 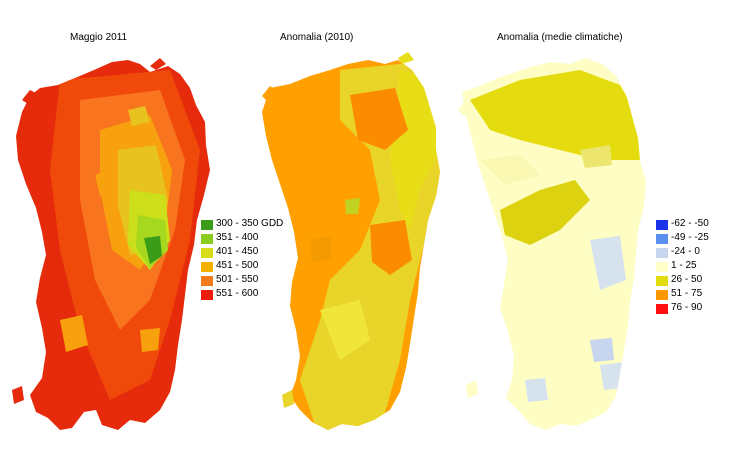 What do you see at coordinates (260, 267) in the screenshot?
I see `legend-item: 451 - 500` at bounding box center [260, 267].